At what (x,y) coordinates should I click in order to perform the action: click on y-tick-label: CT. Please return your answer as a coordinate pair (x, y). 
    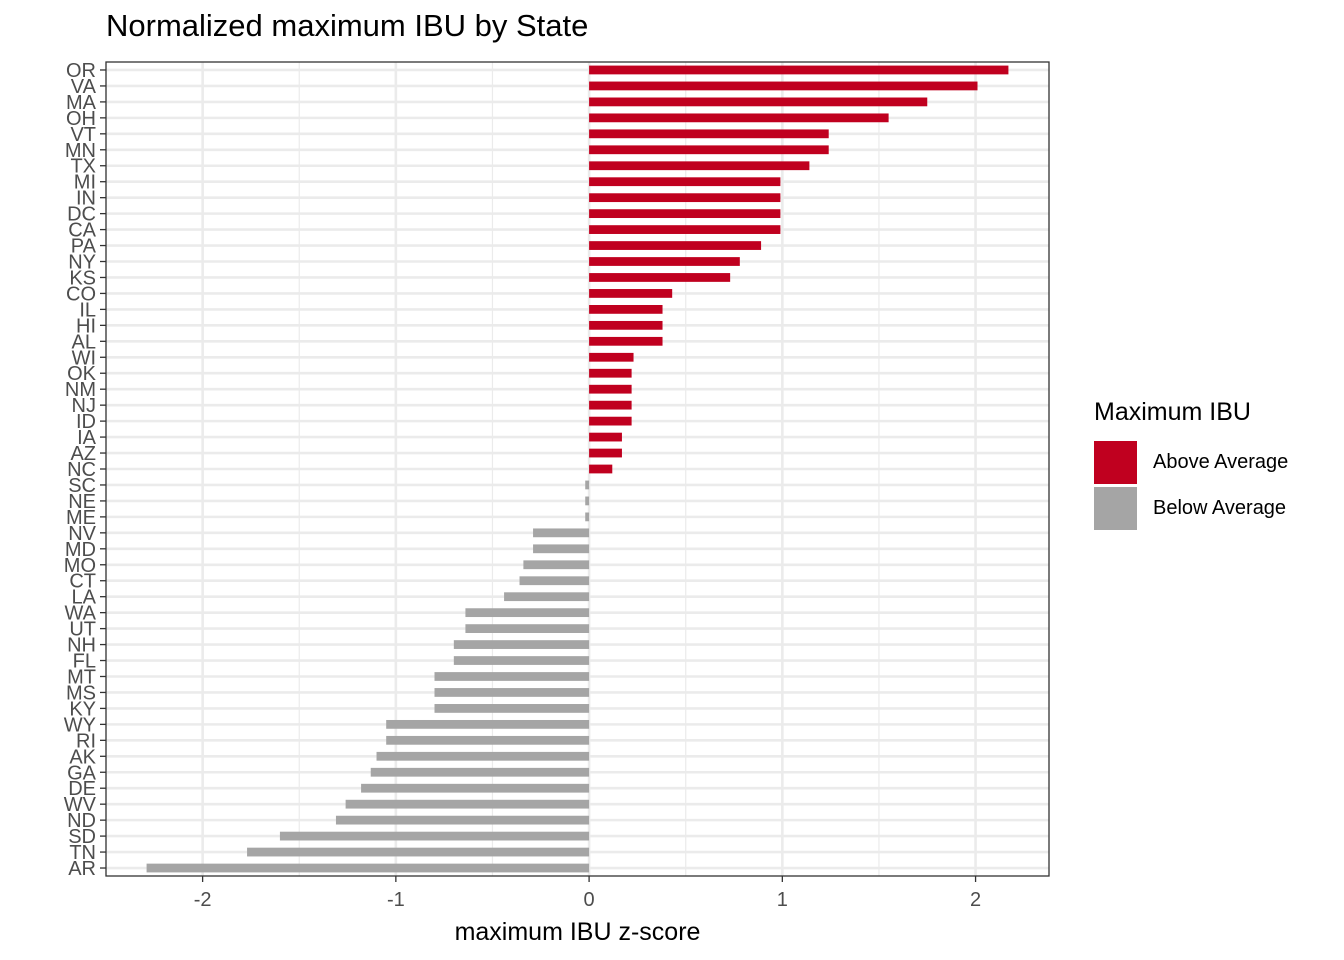
    Looking at the image, I should click on (82, 582).